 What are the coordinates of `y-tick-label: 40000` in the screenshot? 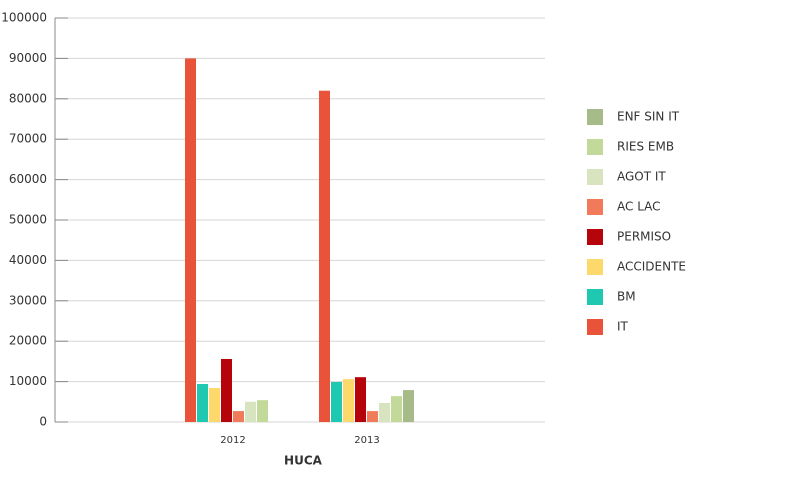 It's located at (28, 260).